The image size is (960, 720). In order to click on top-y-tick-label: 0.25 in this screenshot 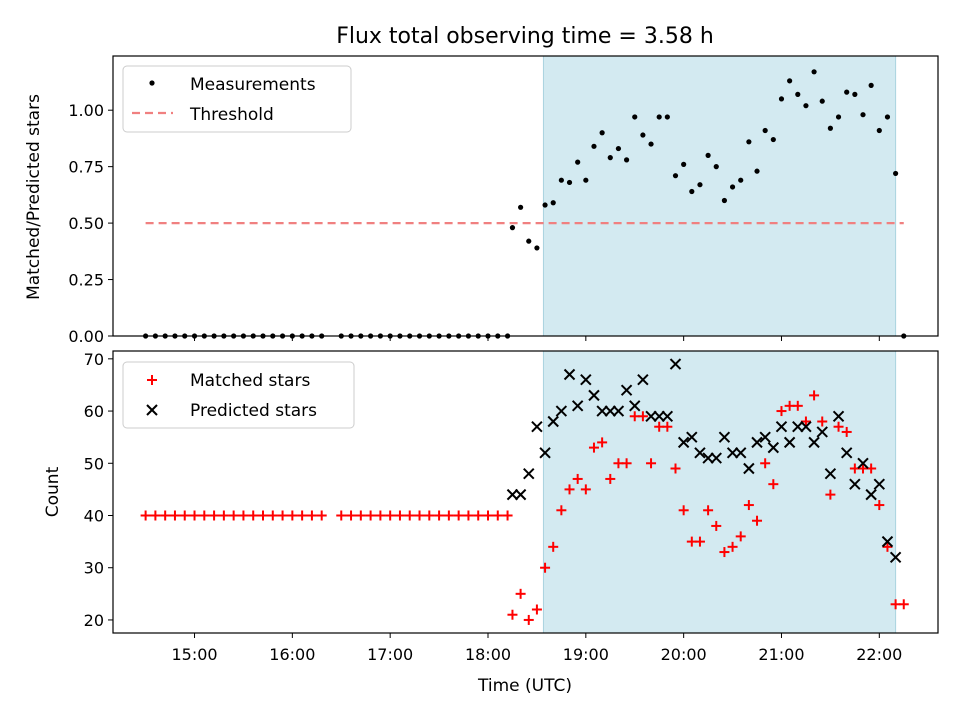, I will do `click(86, 280)`.